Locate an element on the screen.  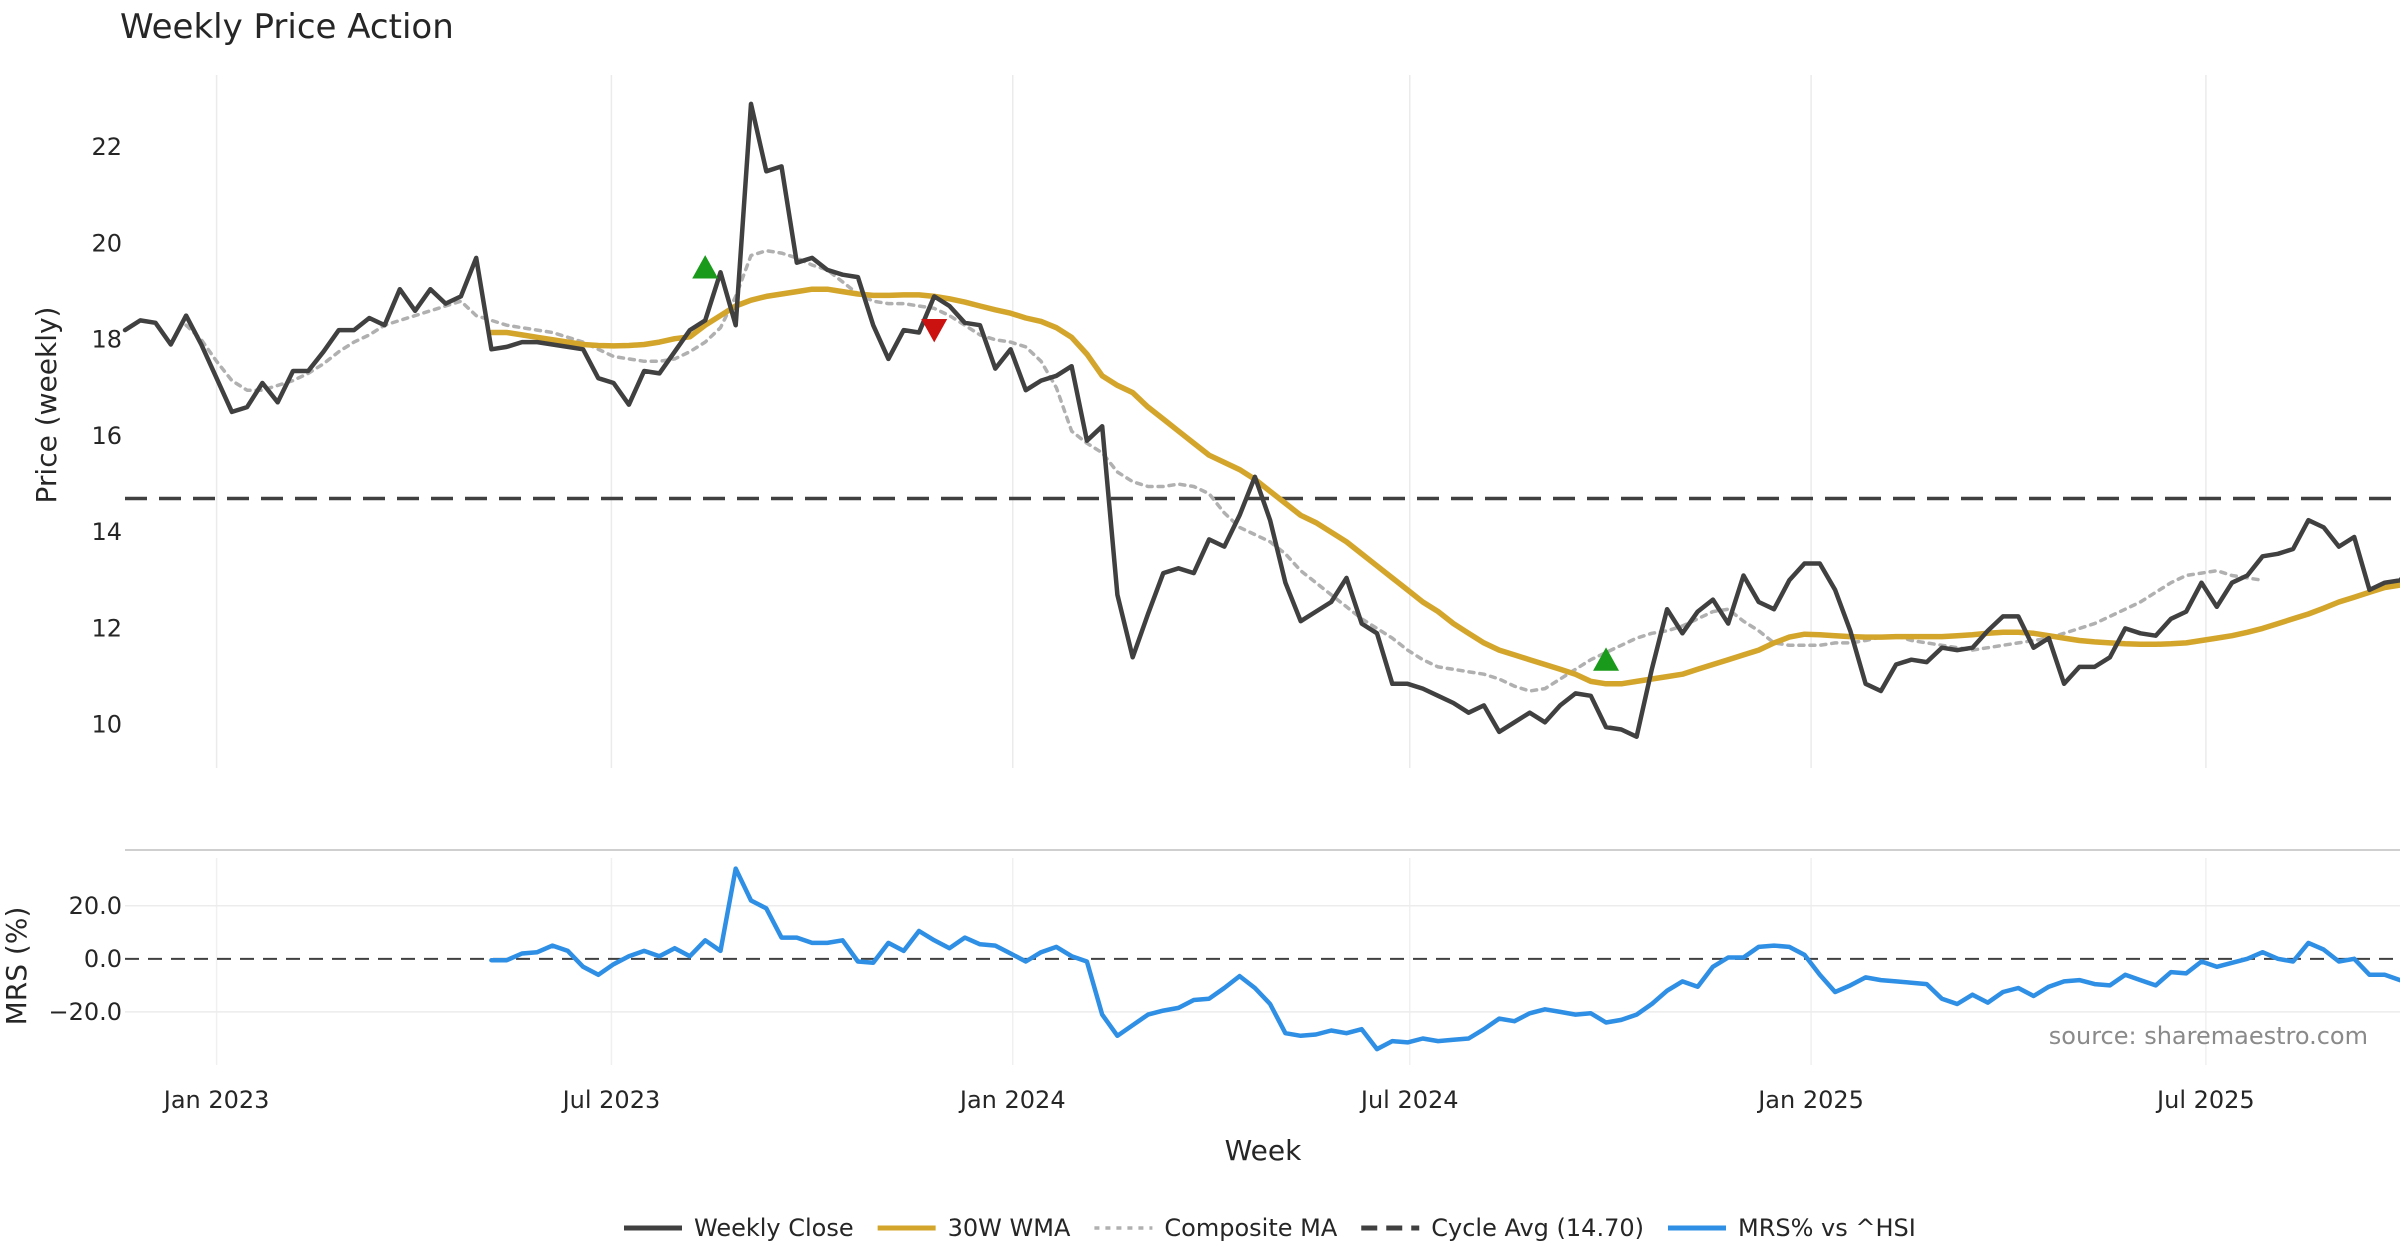
legend-item-cycle-avg-14-70: Cycle Avg (14.70) is located at coordinates (1502, 1228).